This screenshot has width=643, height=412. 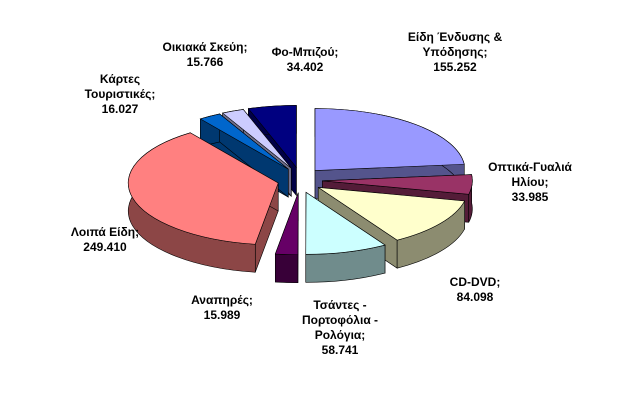 What do you see at coordinates (340, 320) in the screenshot?
I see `category-label: Τσάντες - Πορτοφόλια - Ρολόγια;` at bounding box center [340, 320].